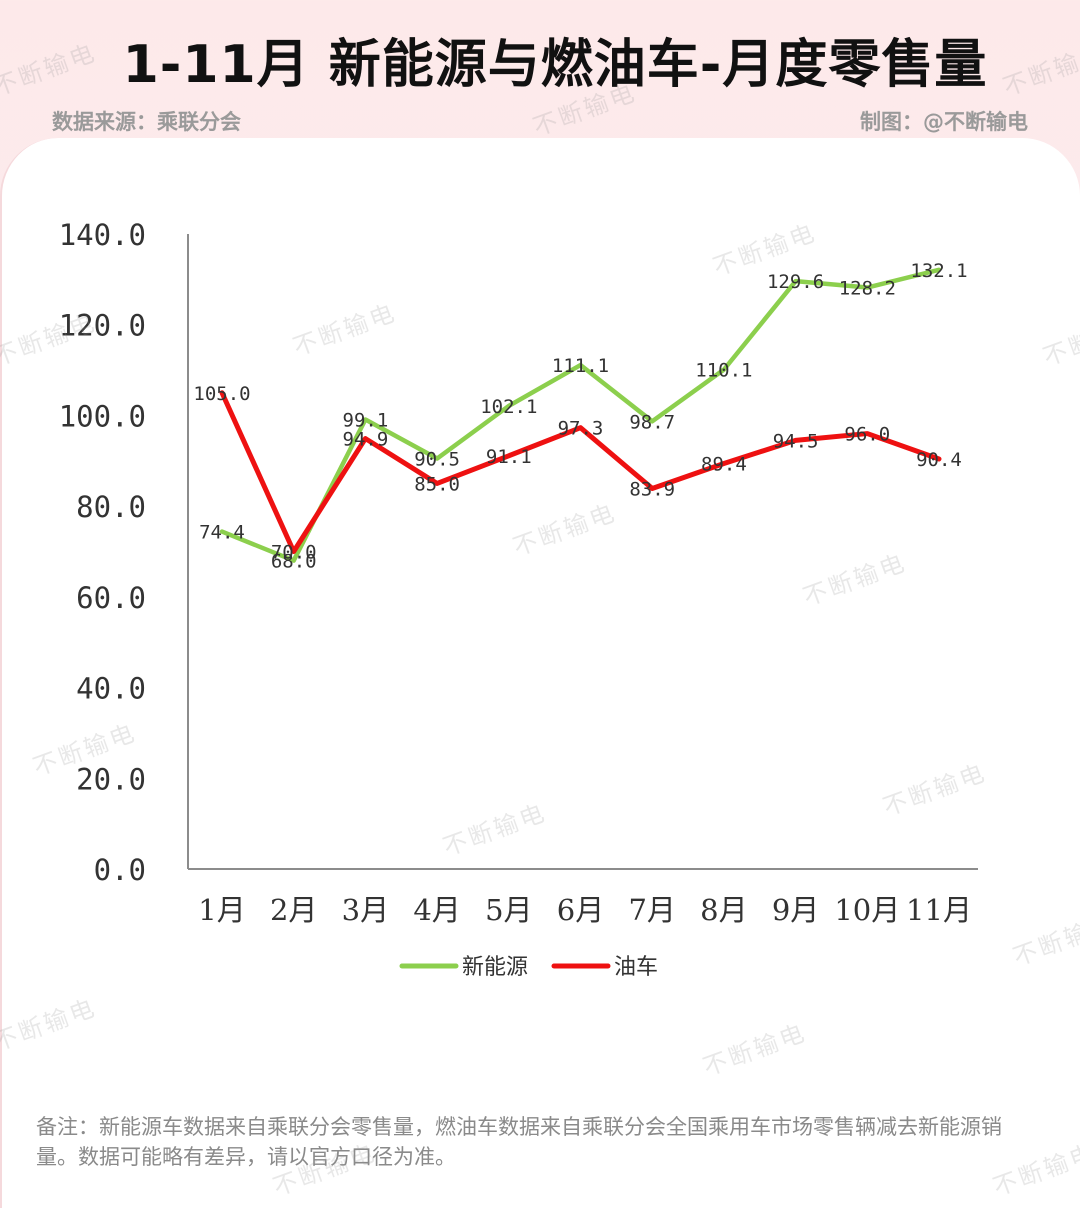  I want to click on x-tick-label: 7月, so click(651, 910).